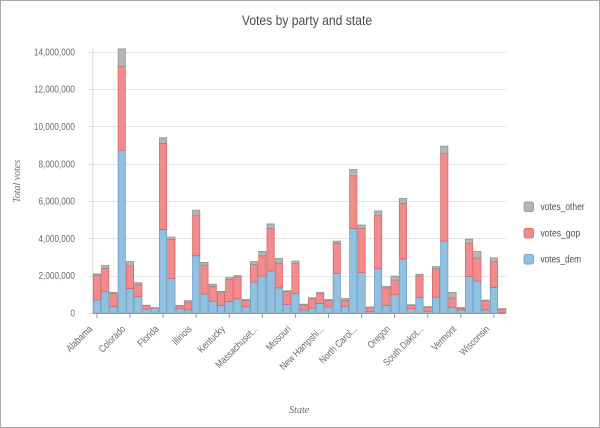  Describe the element at coordinates (563, 207) in the screenshot. I see `svg-text: votes_other` at that location.